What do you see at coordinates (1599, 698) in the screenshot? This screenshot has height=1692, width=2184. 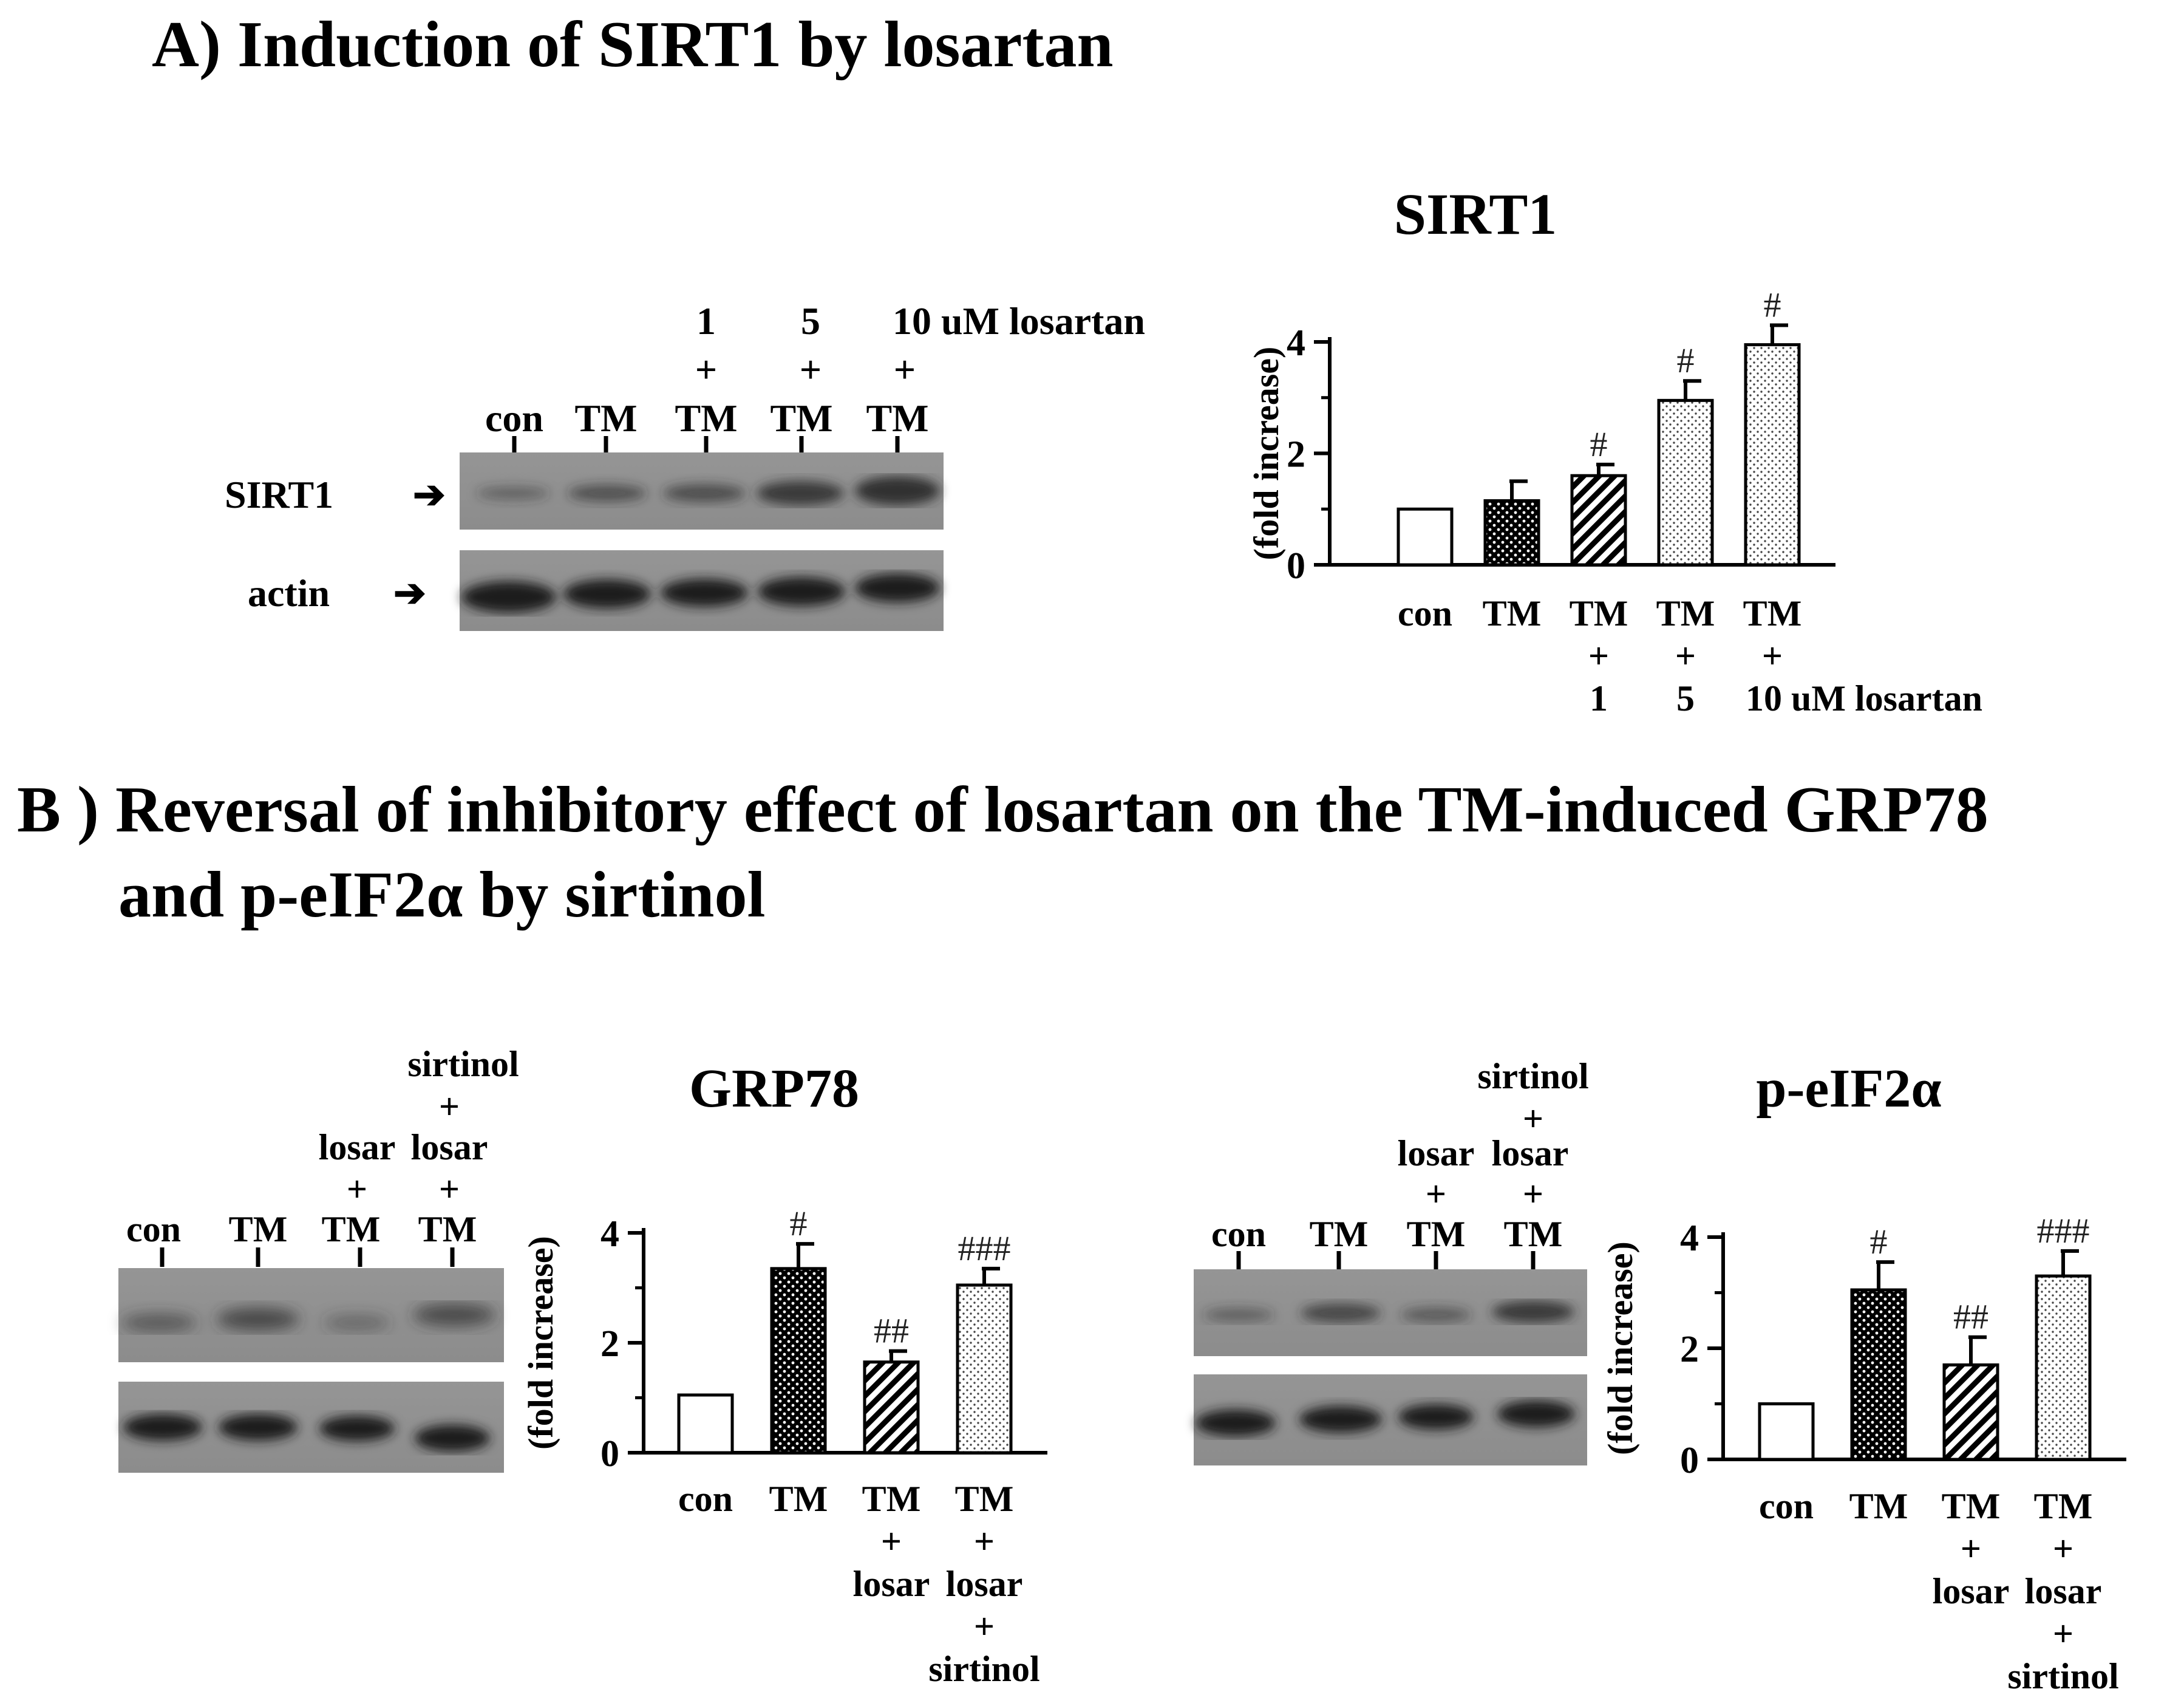 I see `category-label: 1` at bounding box center [1599, 698].